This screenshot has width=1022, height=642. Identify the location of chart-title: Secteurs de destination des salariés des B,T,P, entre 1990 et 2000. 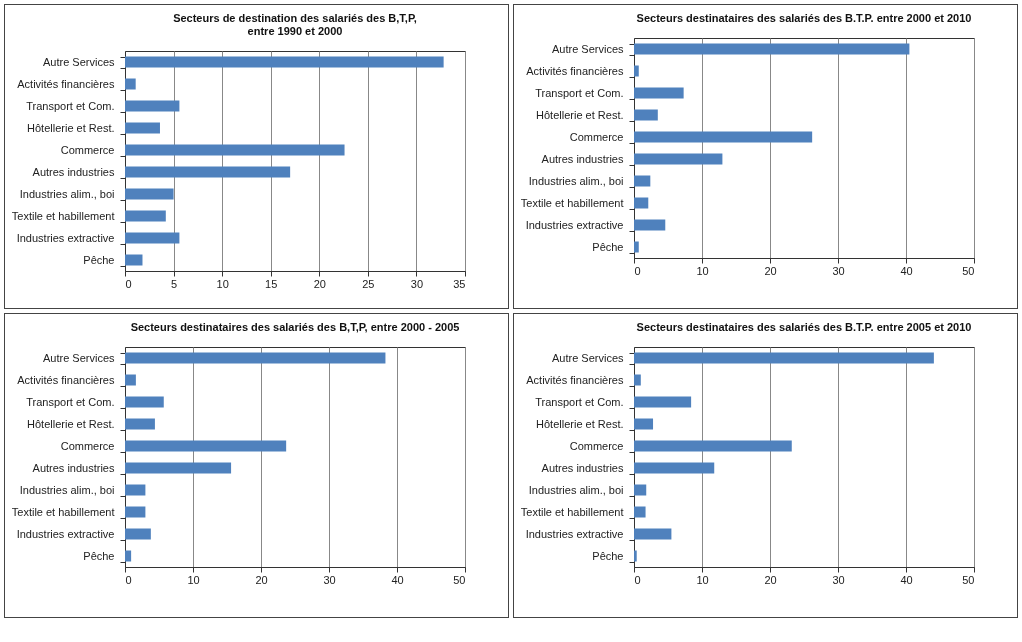
(295, 24).